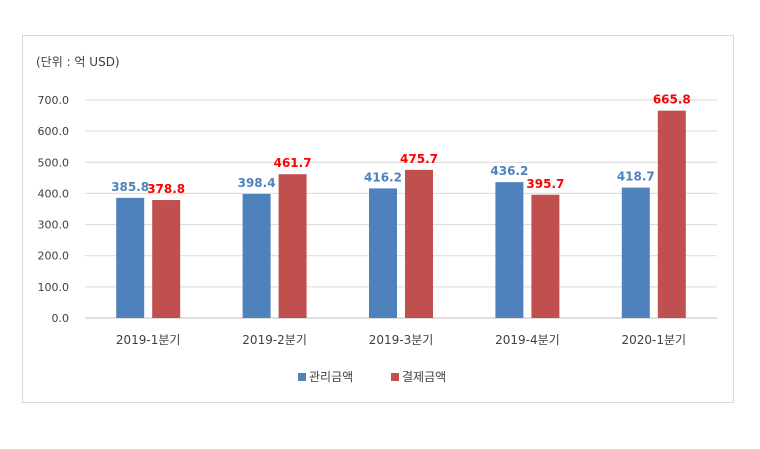 The width and height of the screenshot is (760, 449). Describe the element at coordinates (424, 377) in the screenshot. I see `legend-label: 결제금액` at that location.